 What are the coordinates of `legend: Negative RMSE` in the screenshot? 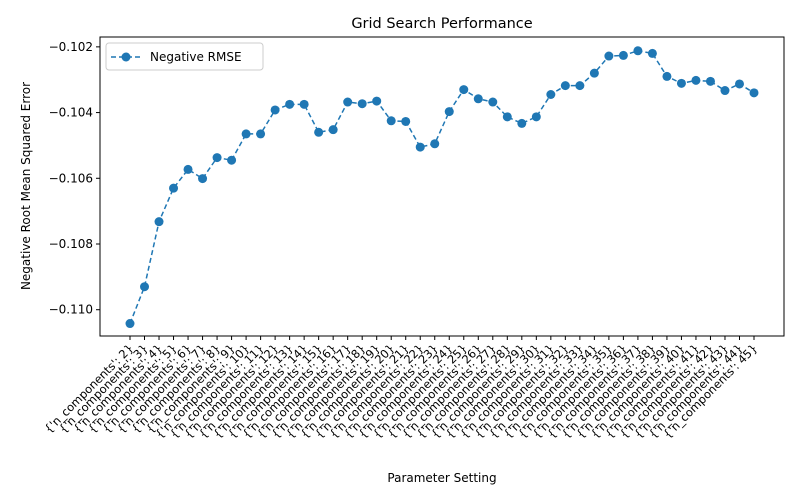 It's located at (184, 56).